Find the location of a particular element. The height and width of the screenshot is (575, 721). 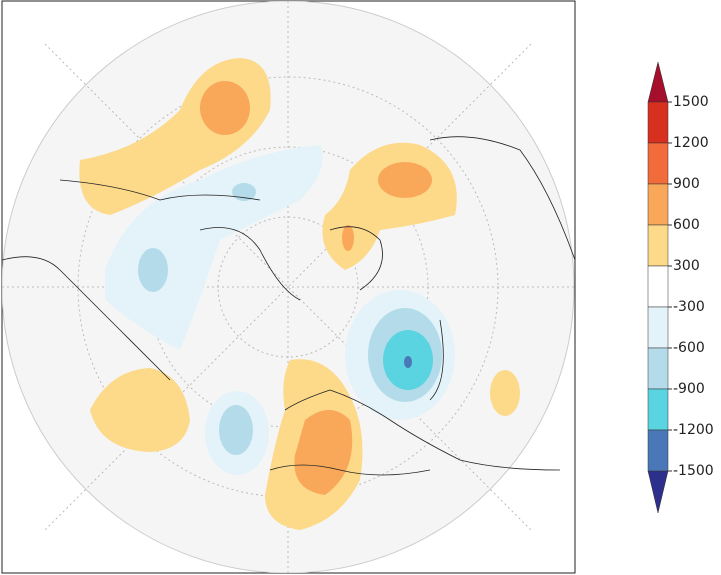

under-triangle is located at coordinates (658, 492).